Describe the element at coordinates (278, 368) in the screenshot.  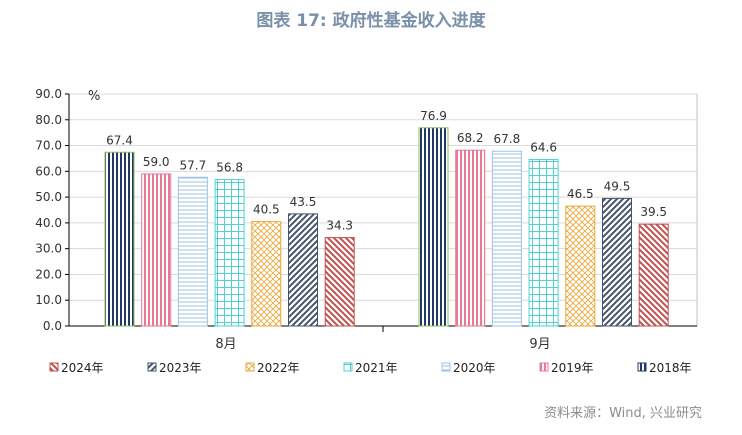
I see `legend-label: 2022年` at that location.